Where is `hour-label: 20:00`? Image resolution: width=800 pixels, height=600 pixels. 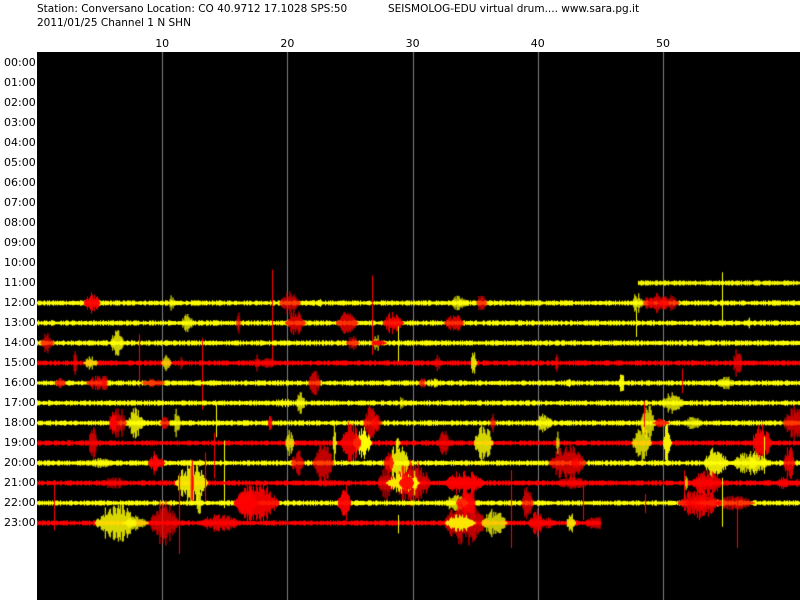 hour-label: 20:00 is located at coordinates (20, 462).